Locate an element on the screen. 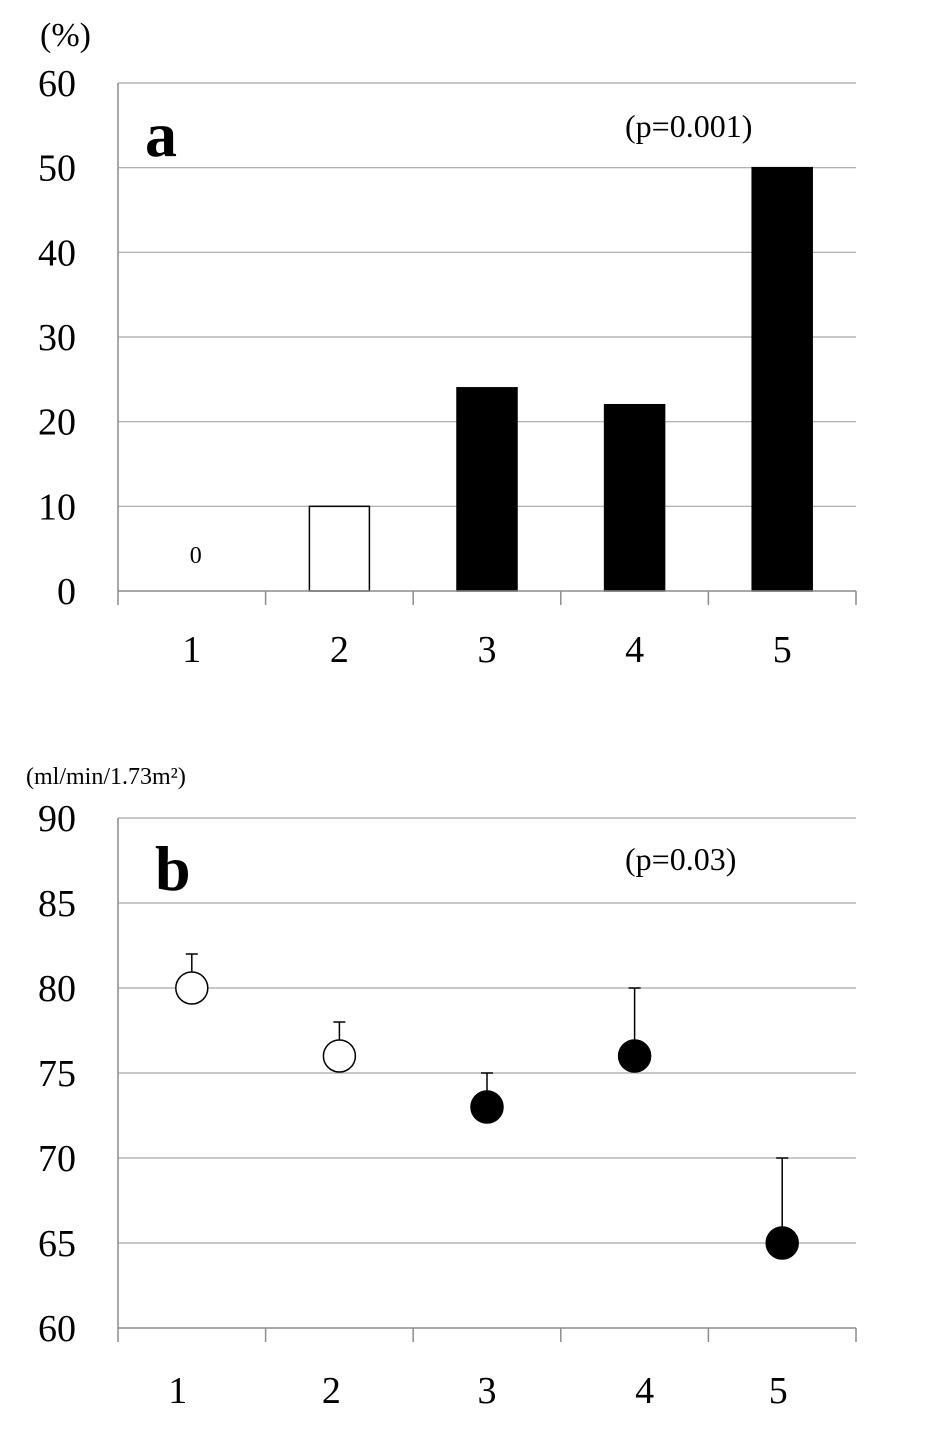 This screenshot has width=945, height=1435. panel-a-letter: a is located at coordinates (161, 134).